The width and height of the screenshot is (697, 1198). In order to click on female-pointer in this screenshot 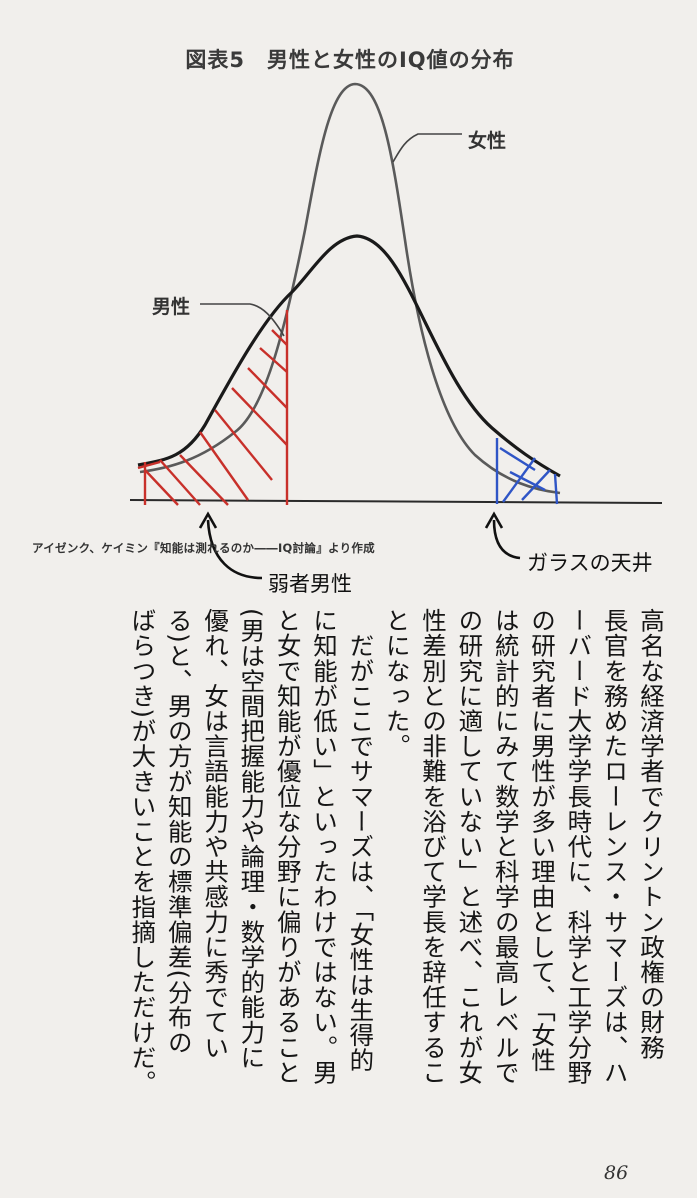, I will do `click(427, 148)`.